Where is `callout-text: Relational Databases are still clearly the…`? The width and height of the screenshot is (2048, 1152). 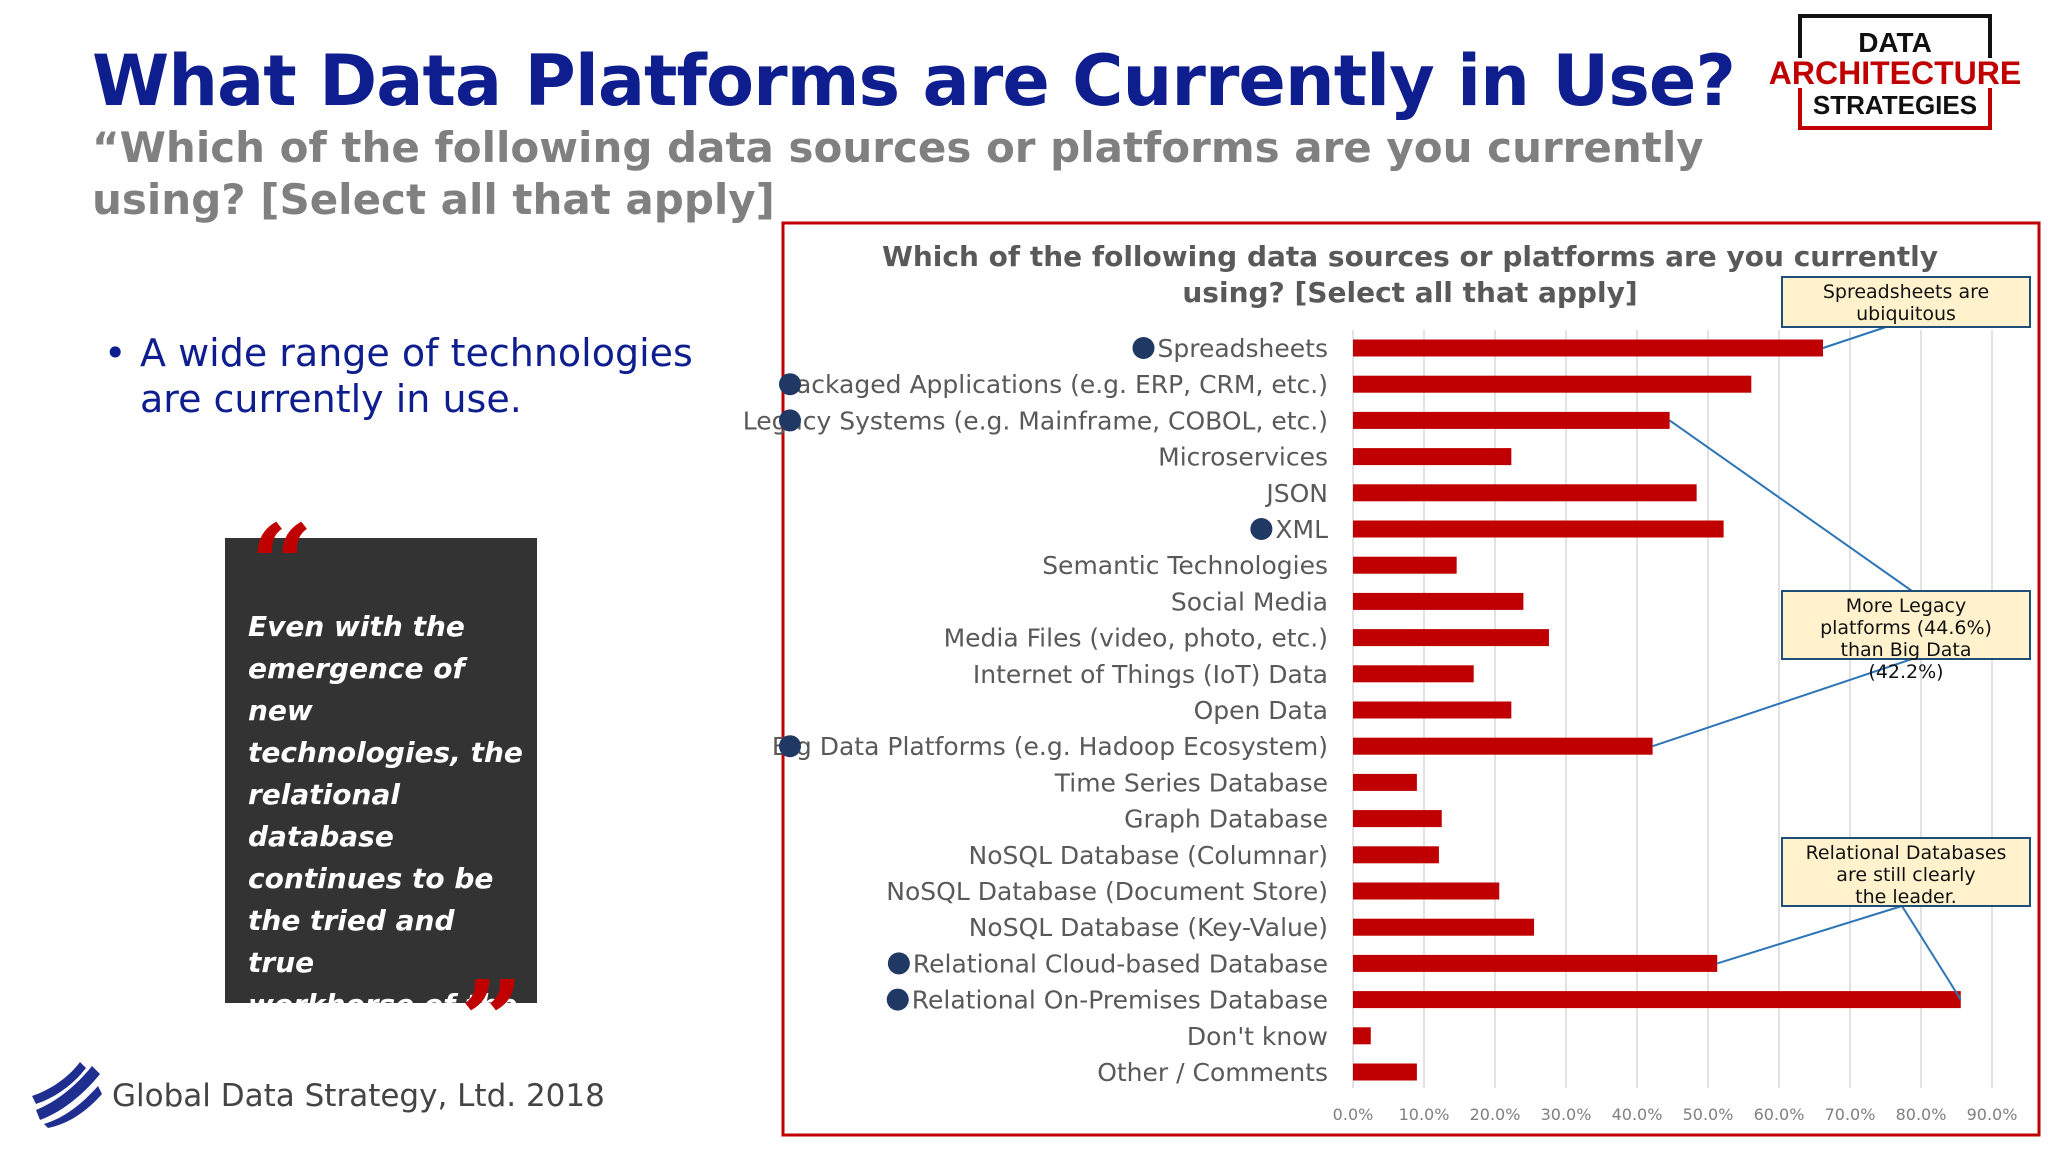 callout-text: Relational Databases are still clearly the… is located at coordinates (1906, 875).